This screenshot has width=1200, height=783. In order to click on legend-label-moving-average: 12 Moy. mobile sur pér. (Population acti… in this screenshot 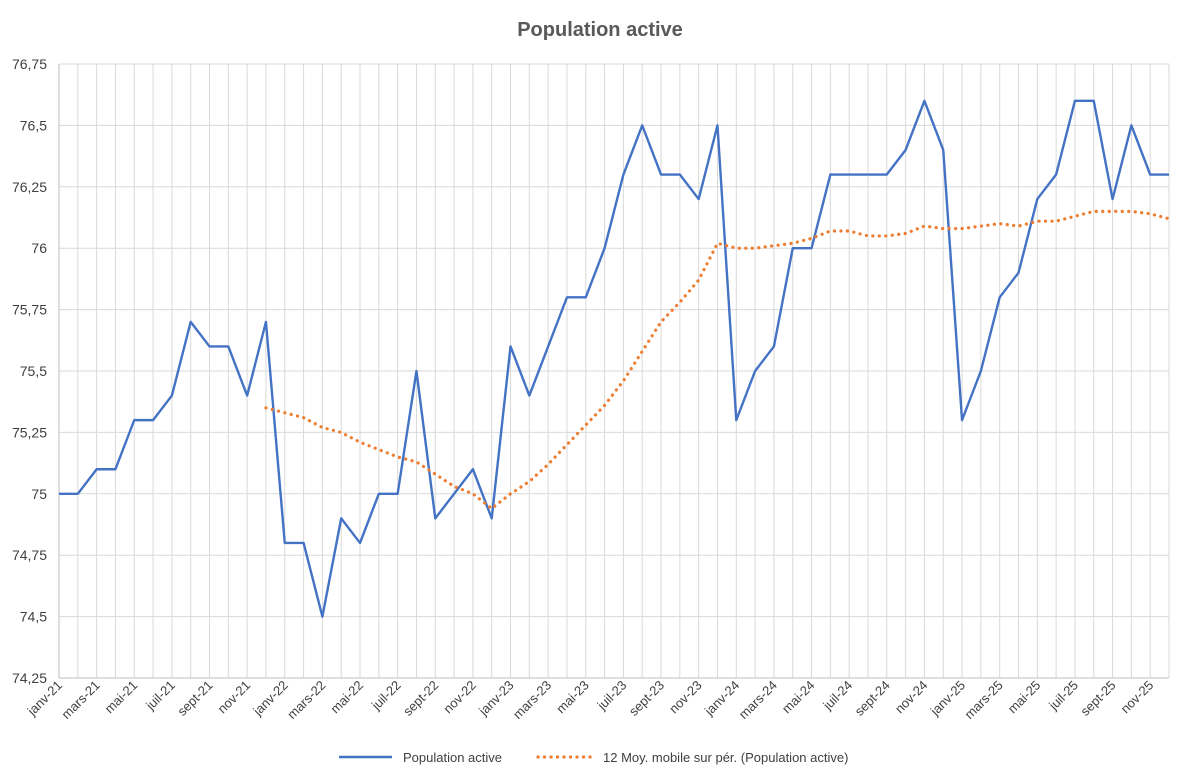, I will do `click(725, 757)`.